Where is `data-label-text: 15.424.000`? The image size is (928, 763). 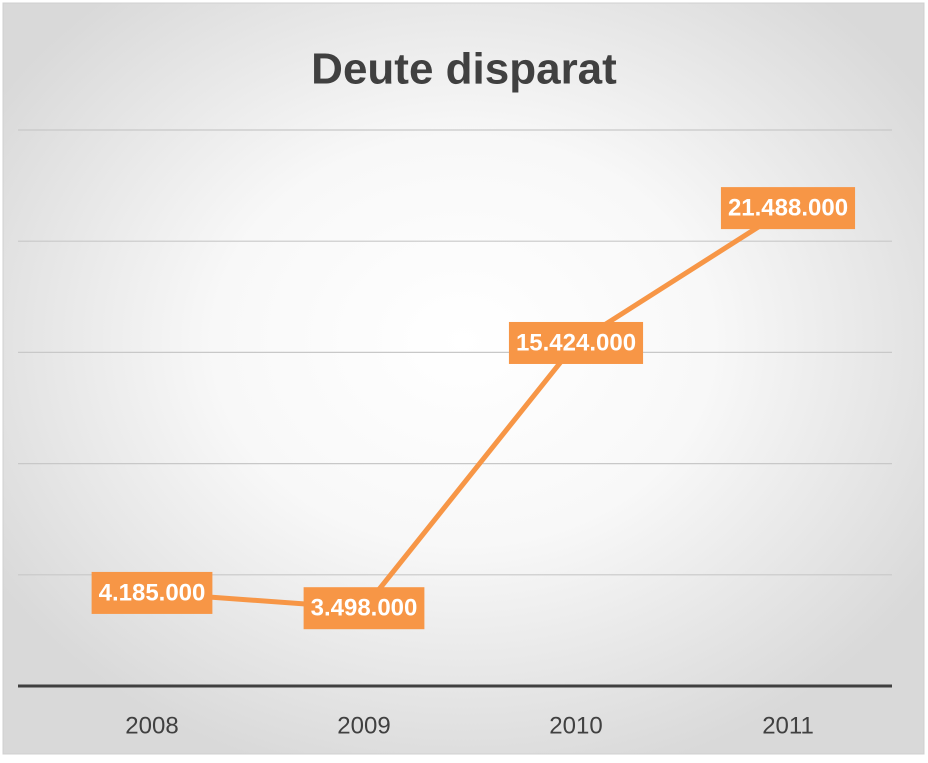 data-label-text: 15.424.000 is located at coordinates (576, 342).